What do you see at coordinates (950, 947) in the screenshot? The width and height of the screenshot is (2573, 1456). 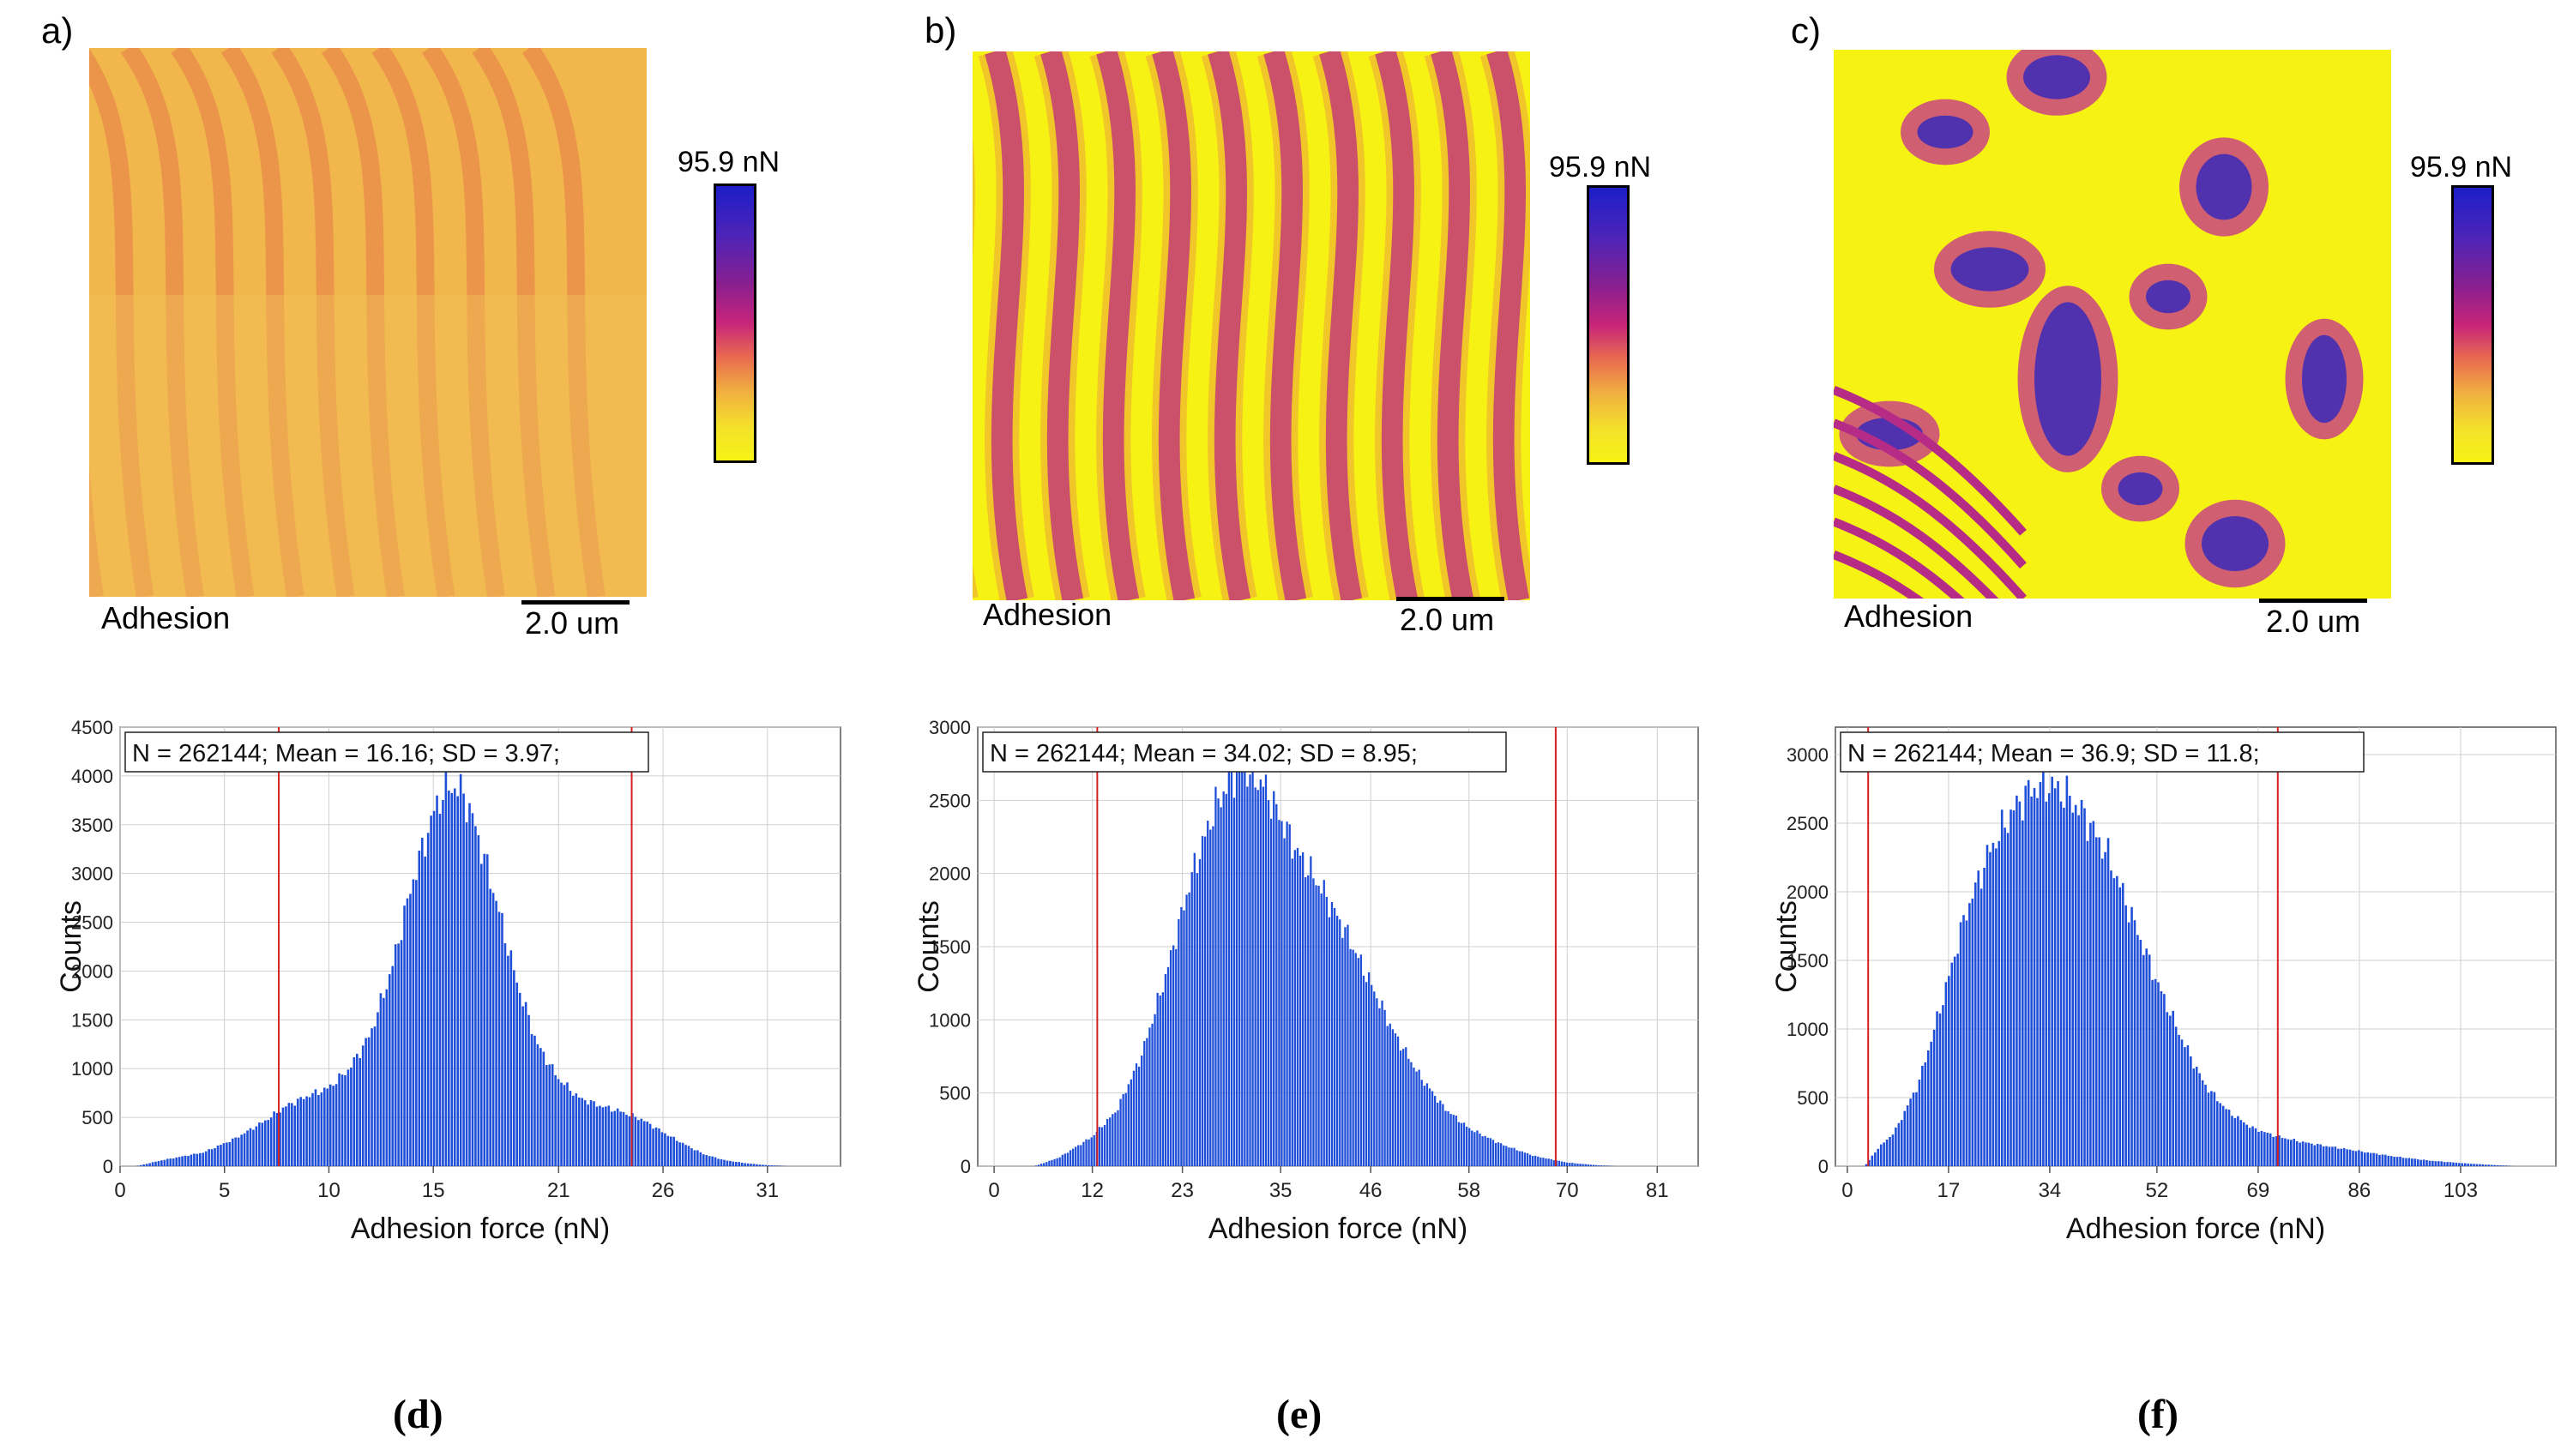 I see `y-tick-label: 1500` at bounding box center [950, 947].